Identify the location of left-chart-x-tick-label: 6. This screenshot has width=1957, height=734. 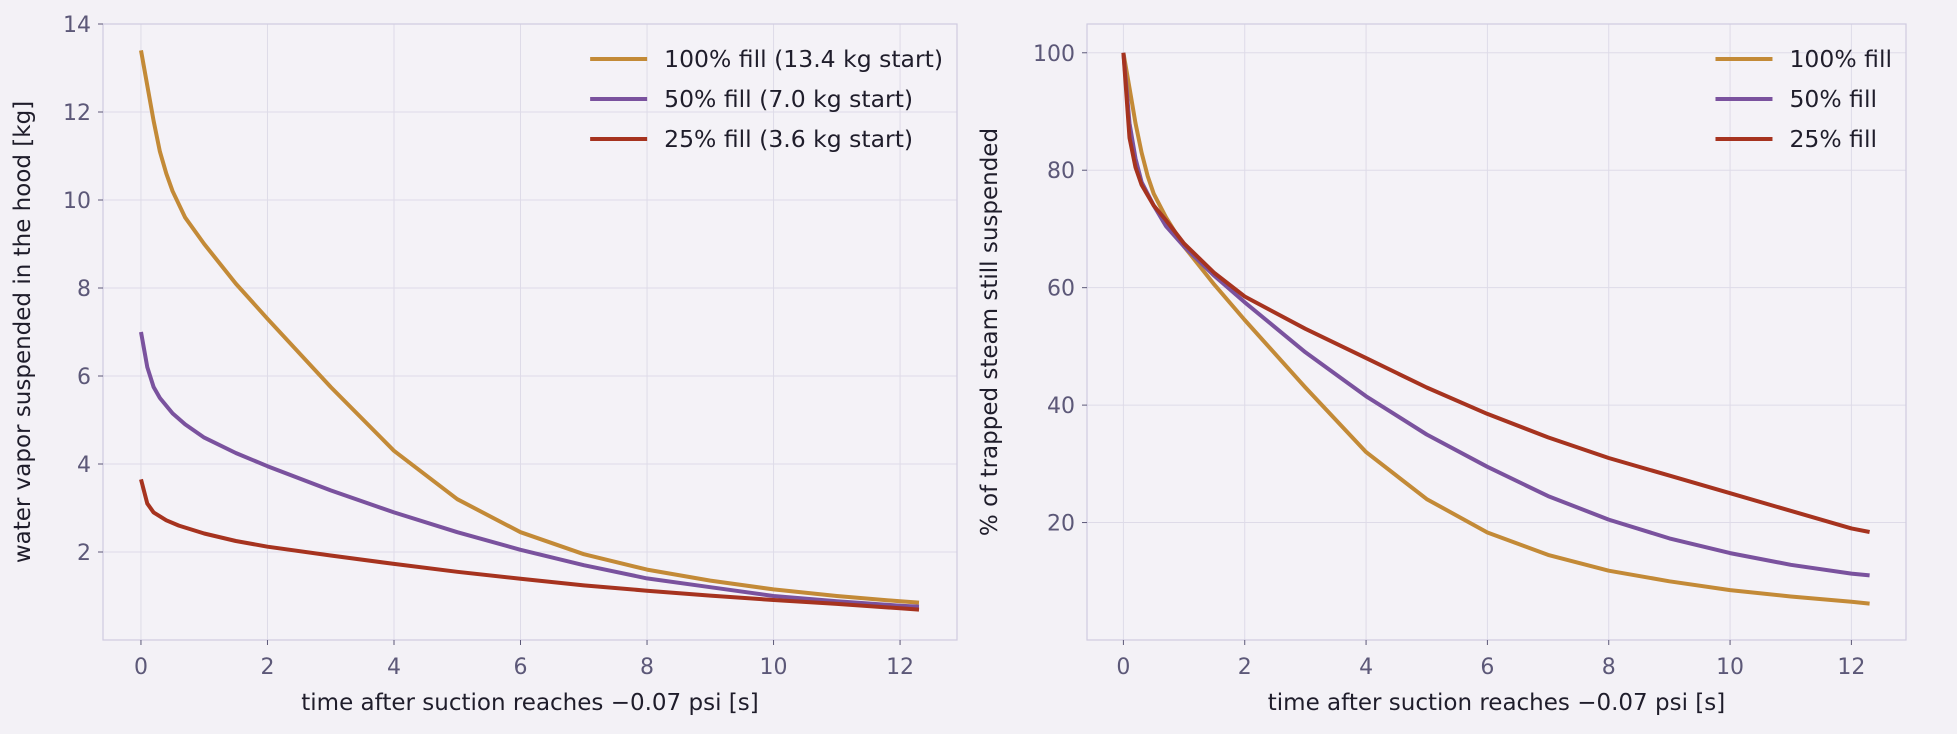
(521, 667).